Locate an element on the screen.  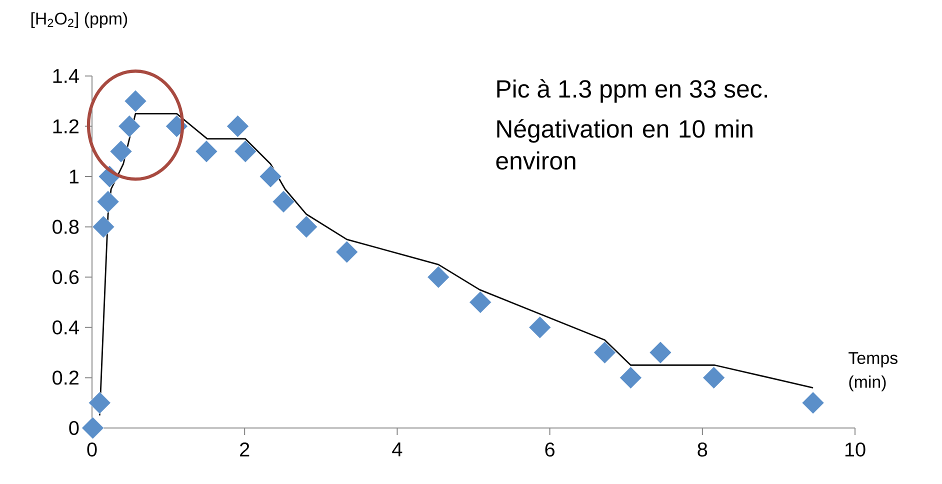
y-tick-label: 0.8 is located at coordinates (65, 227).